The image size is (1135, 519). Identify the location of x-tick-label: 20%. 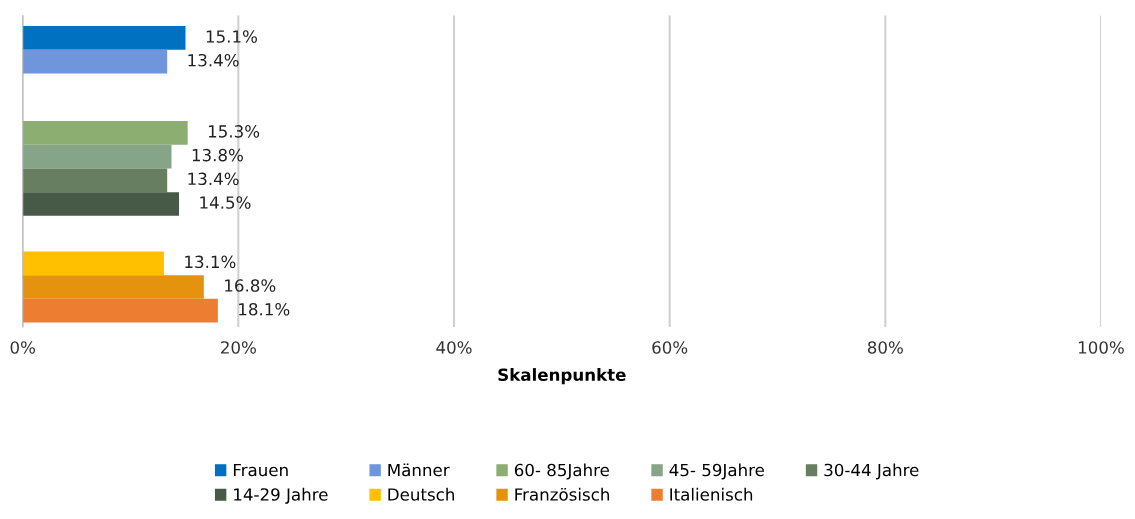
(238, 347).